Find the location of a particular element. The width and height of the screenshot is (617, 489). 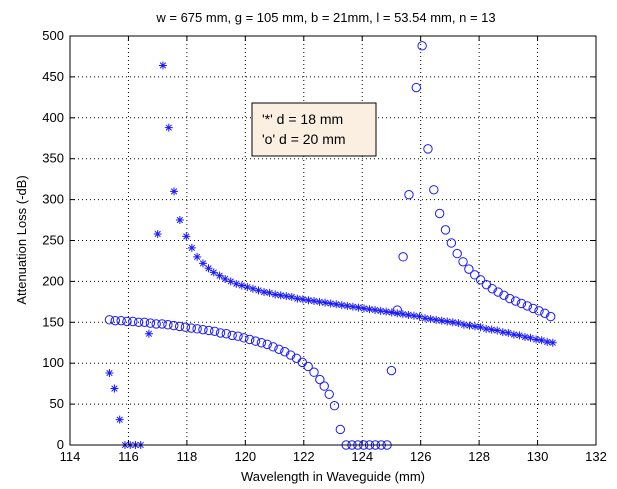

y-axis-label: Attenuation Loss (-dB) is located at coordinates (21, 239).